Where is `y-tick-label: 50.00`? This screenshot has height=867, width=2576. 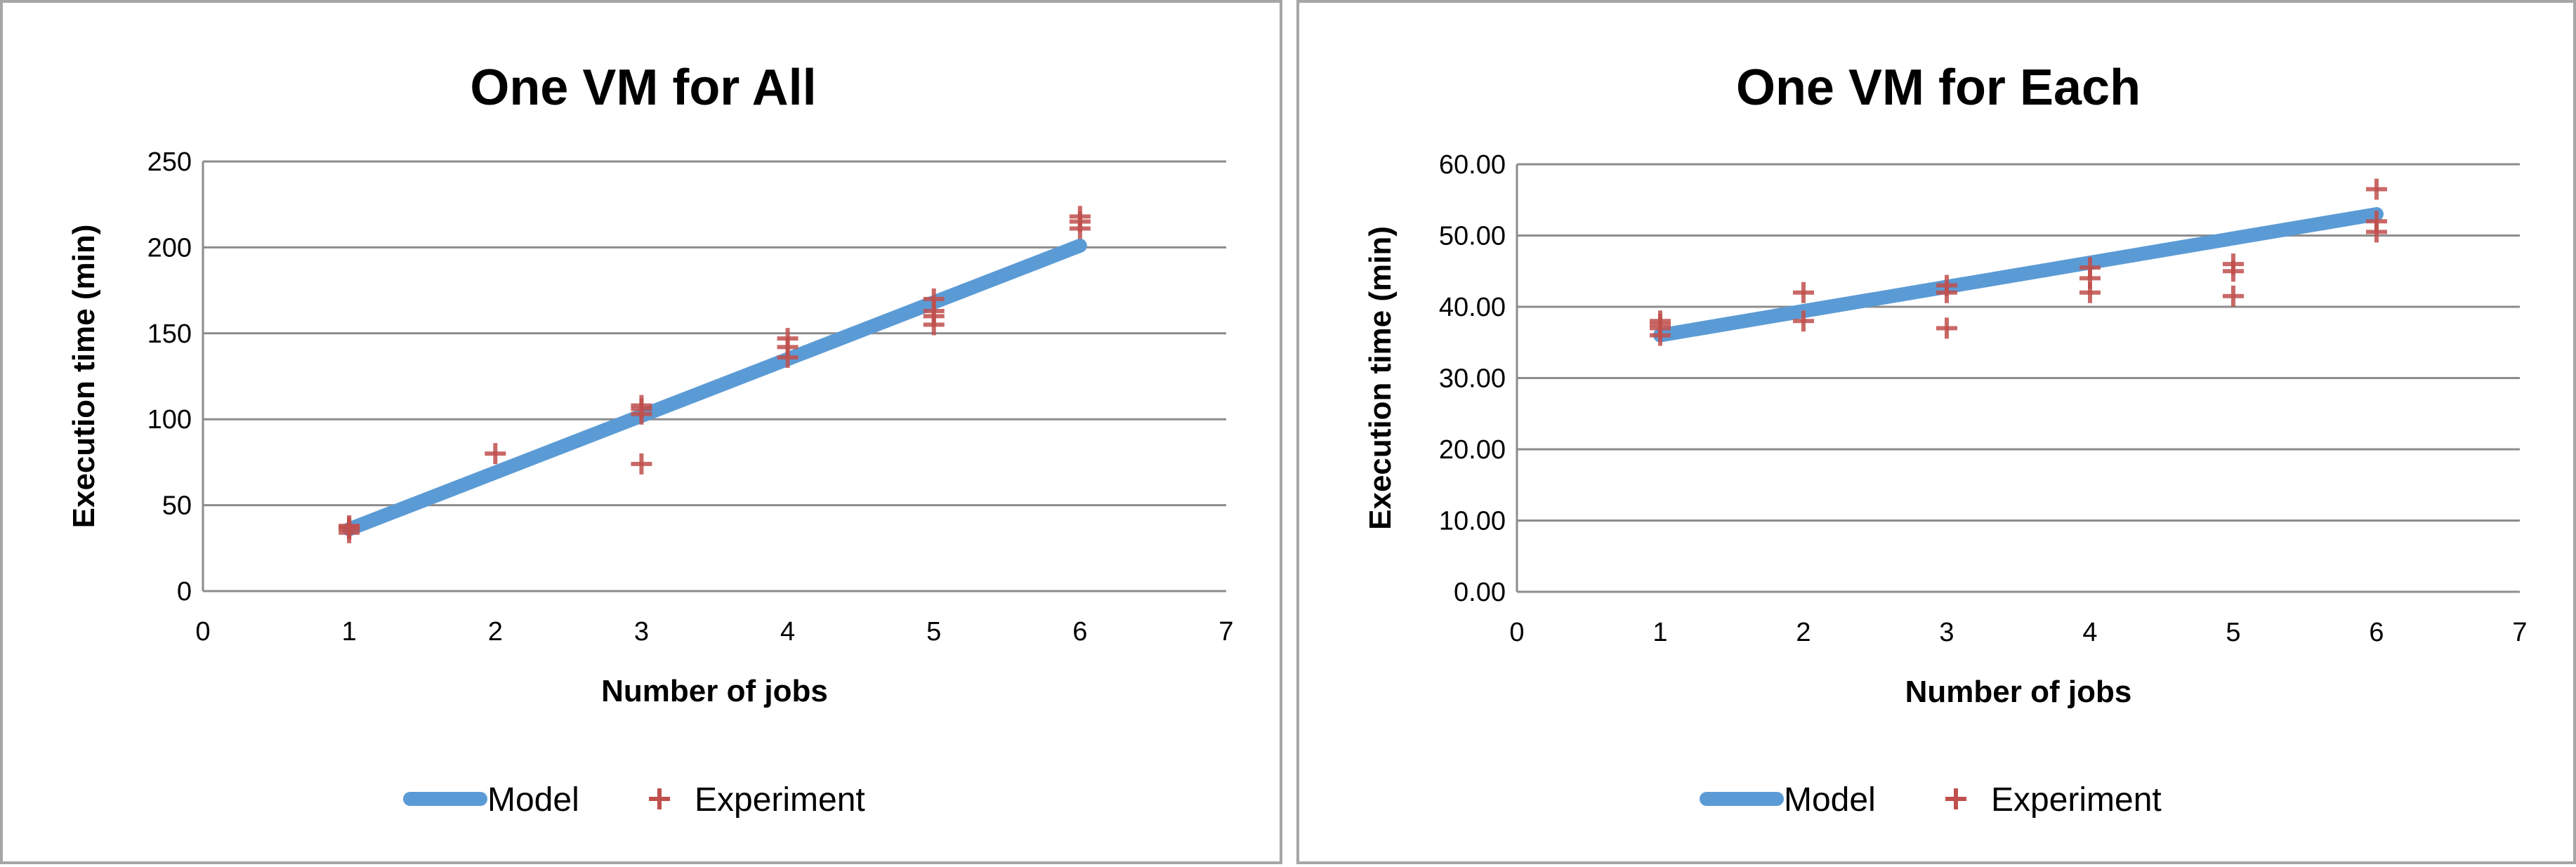 y-tick-label: 50.00 is located at coordinates (1473, 237).